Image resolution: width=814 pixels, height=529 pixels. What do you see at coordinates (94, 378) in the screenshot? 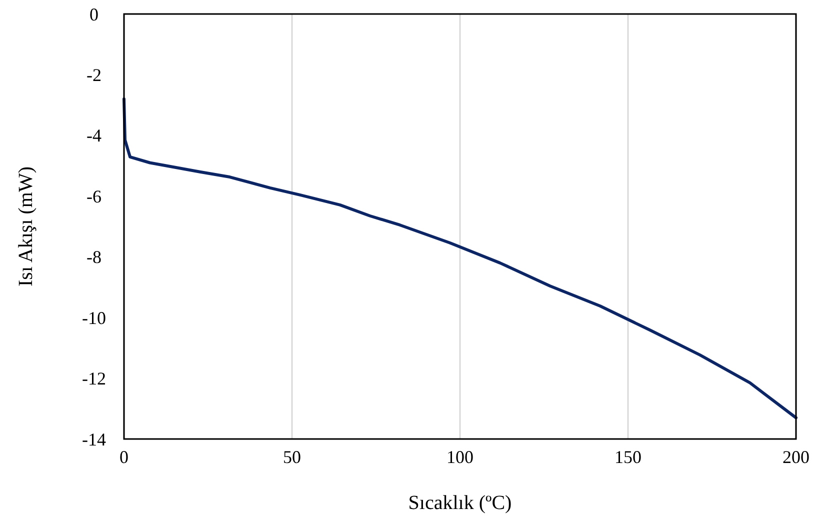
I see `y-tick-label: -12` at bounding box center [94, 378].